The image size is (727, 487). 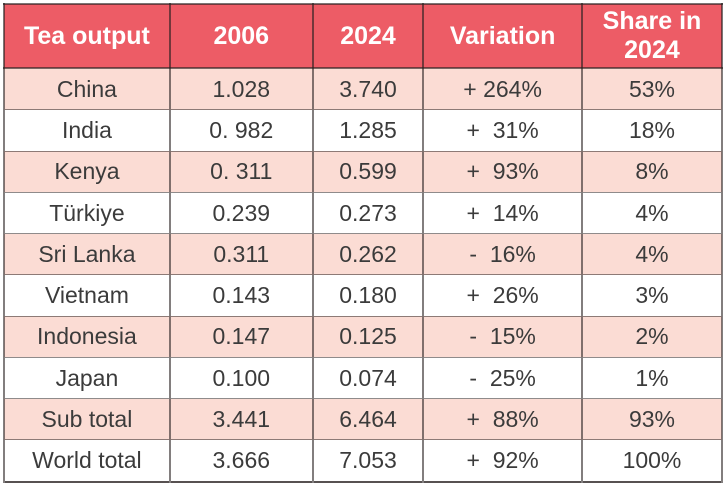 I want to click on table-row: Vietnam 0.143 0.180 + 26% 3%, so click(x=363, y=295).